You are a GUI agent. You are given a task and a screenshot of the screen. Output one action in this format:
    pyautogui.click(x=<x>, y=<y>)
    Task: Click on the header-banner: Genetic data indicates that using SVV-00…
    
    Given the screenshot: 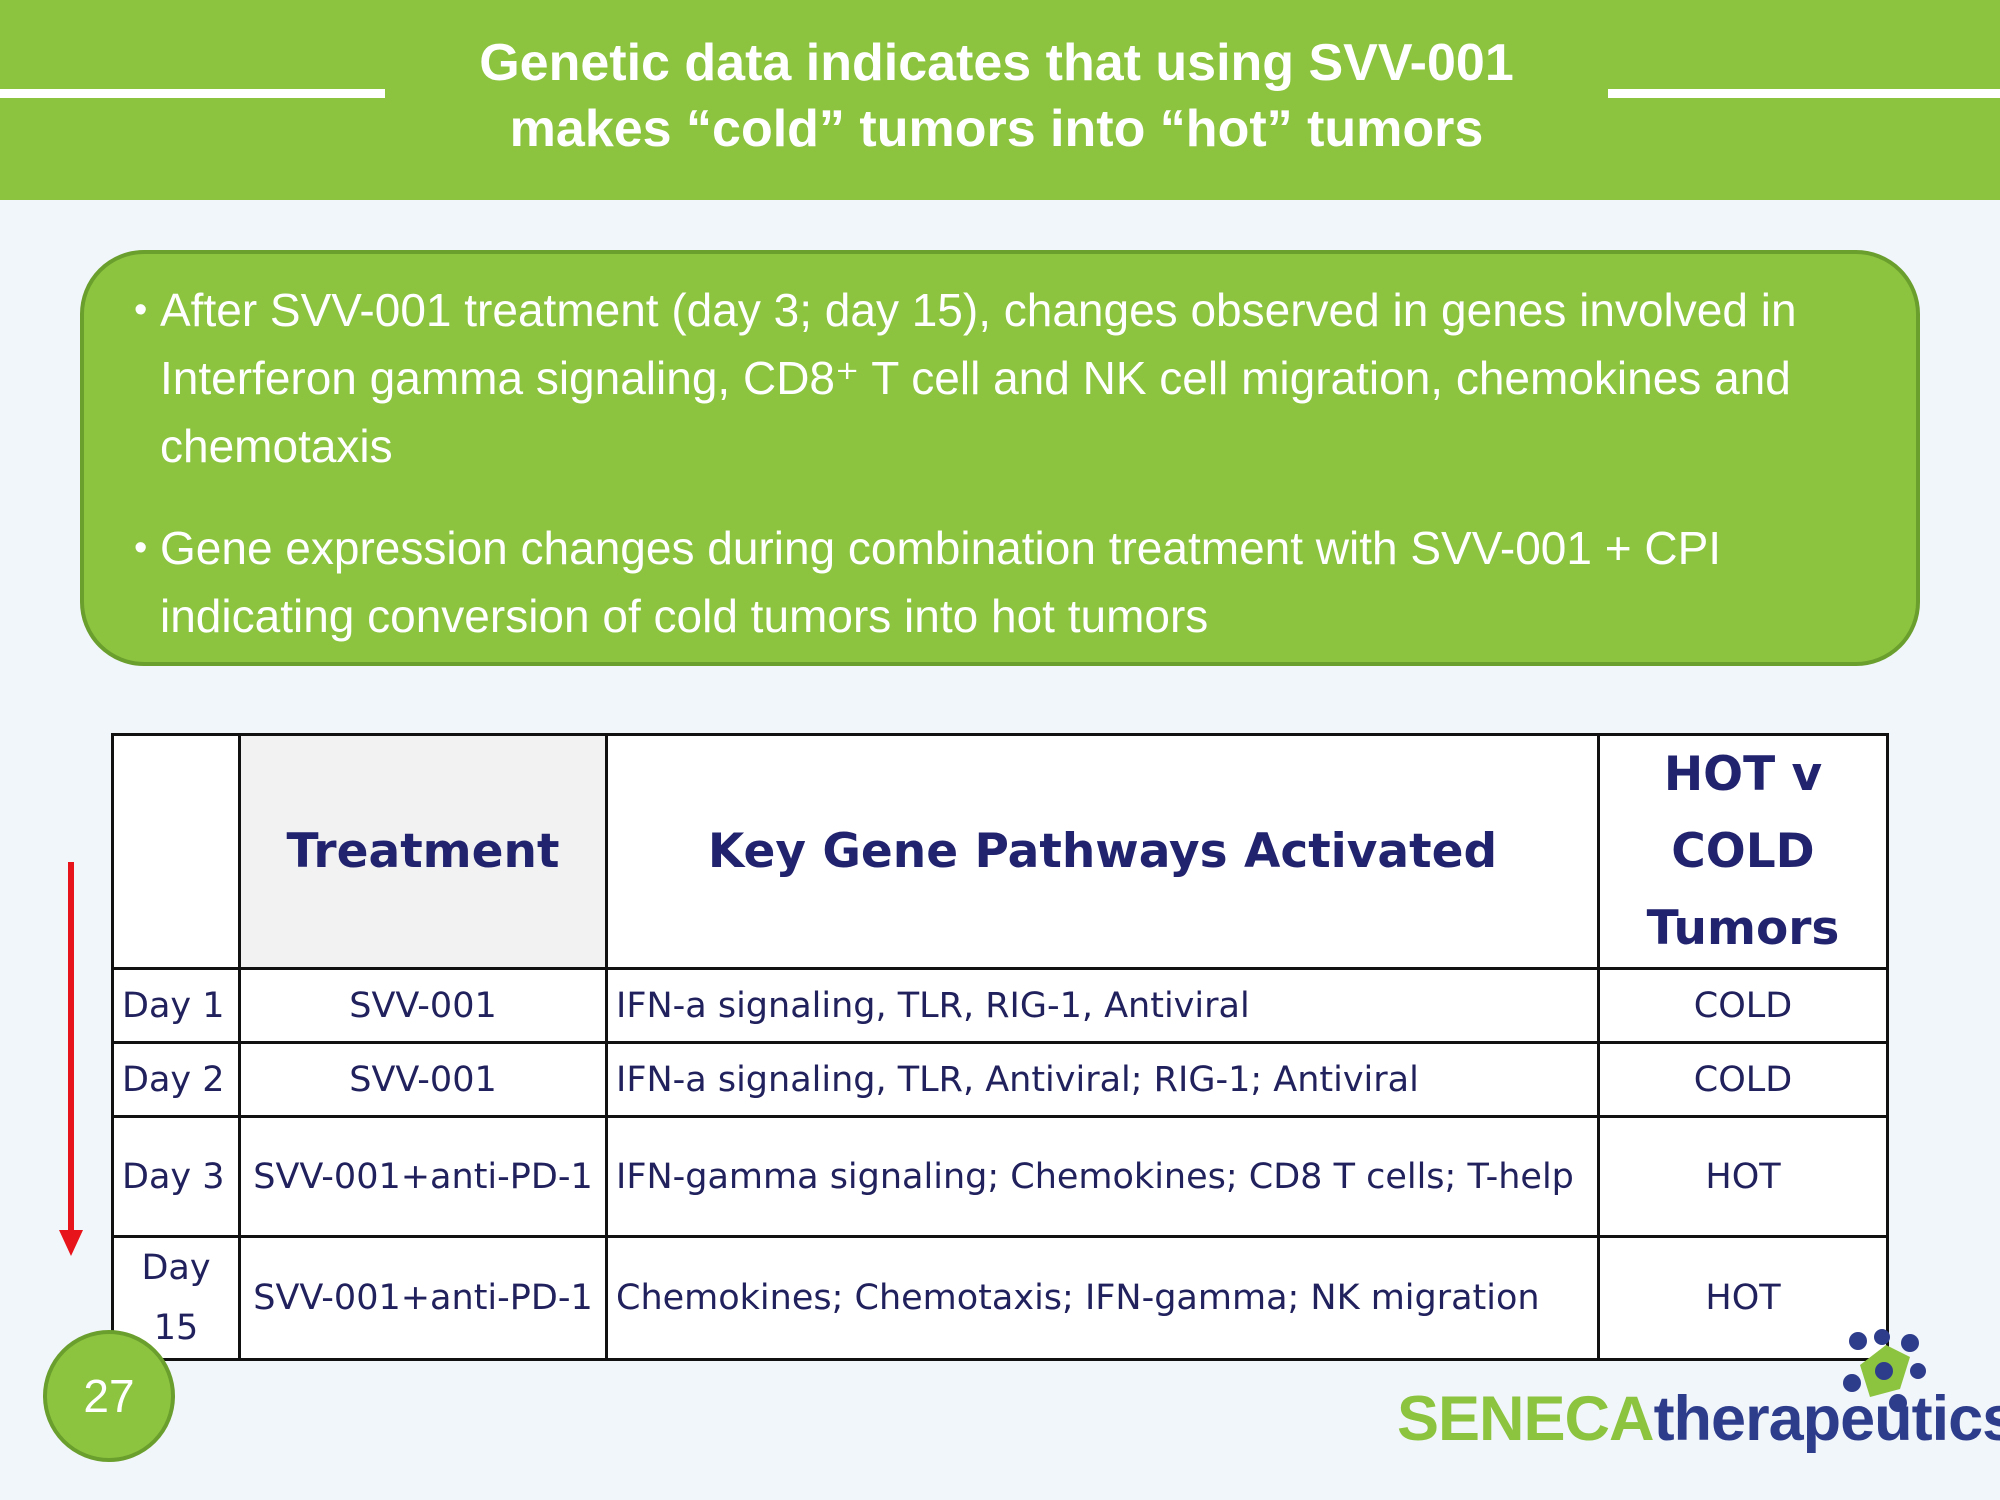 What is the action you would take?
    pyautogui.click(x=1000, y=100)
    